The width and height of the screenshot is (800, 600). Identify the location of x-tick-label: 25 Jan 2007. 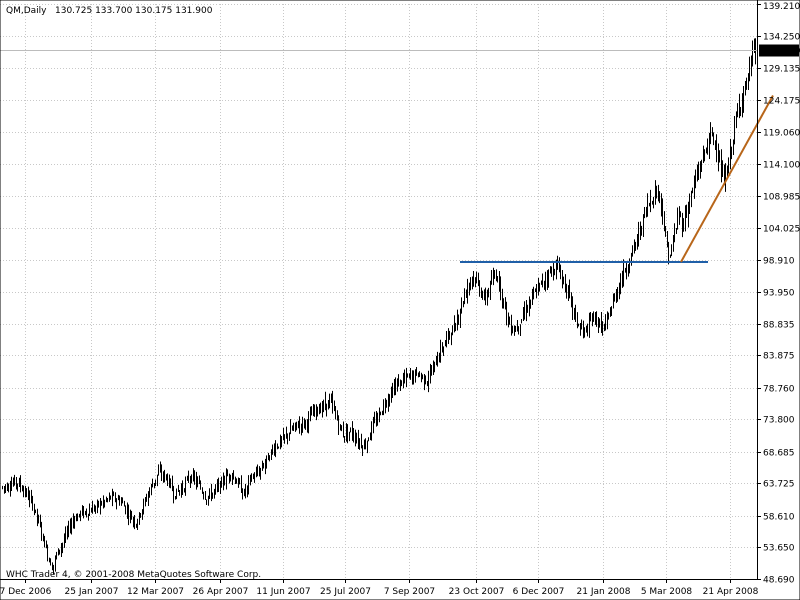
(92, 592).